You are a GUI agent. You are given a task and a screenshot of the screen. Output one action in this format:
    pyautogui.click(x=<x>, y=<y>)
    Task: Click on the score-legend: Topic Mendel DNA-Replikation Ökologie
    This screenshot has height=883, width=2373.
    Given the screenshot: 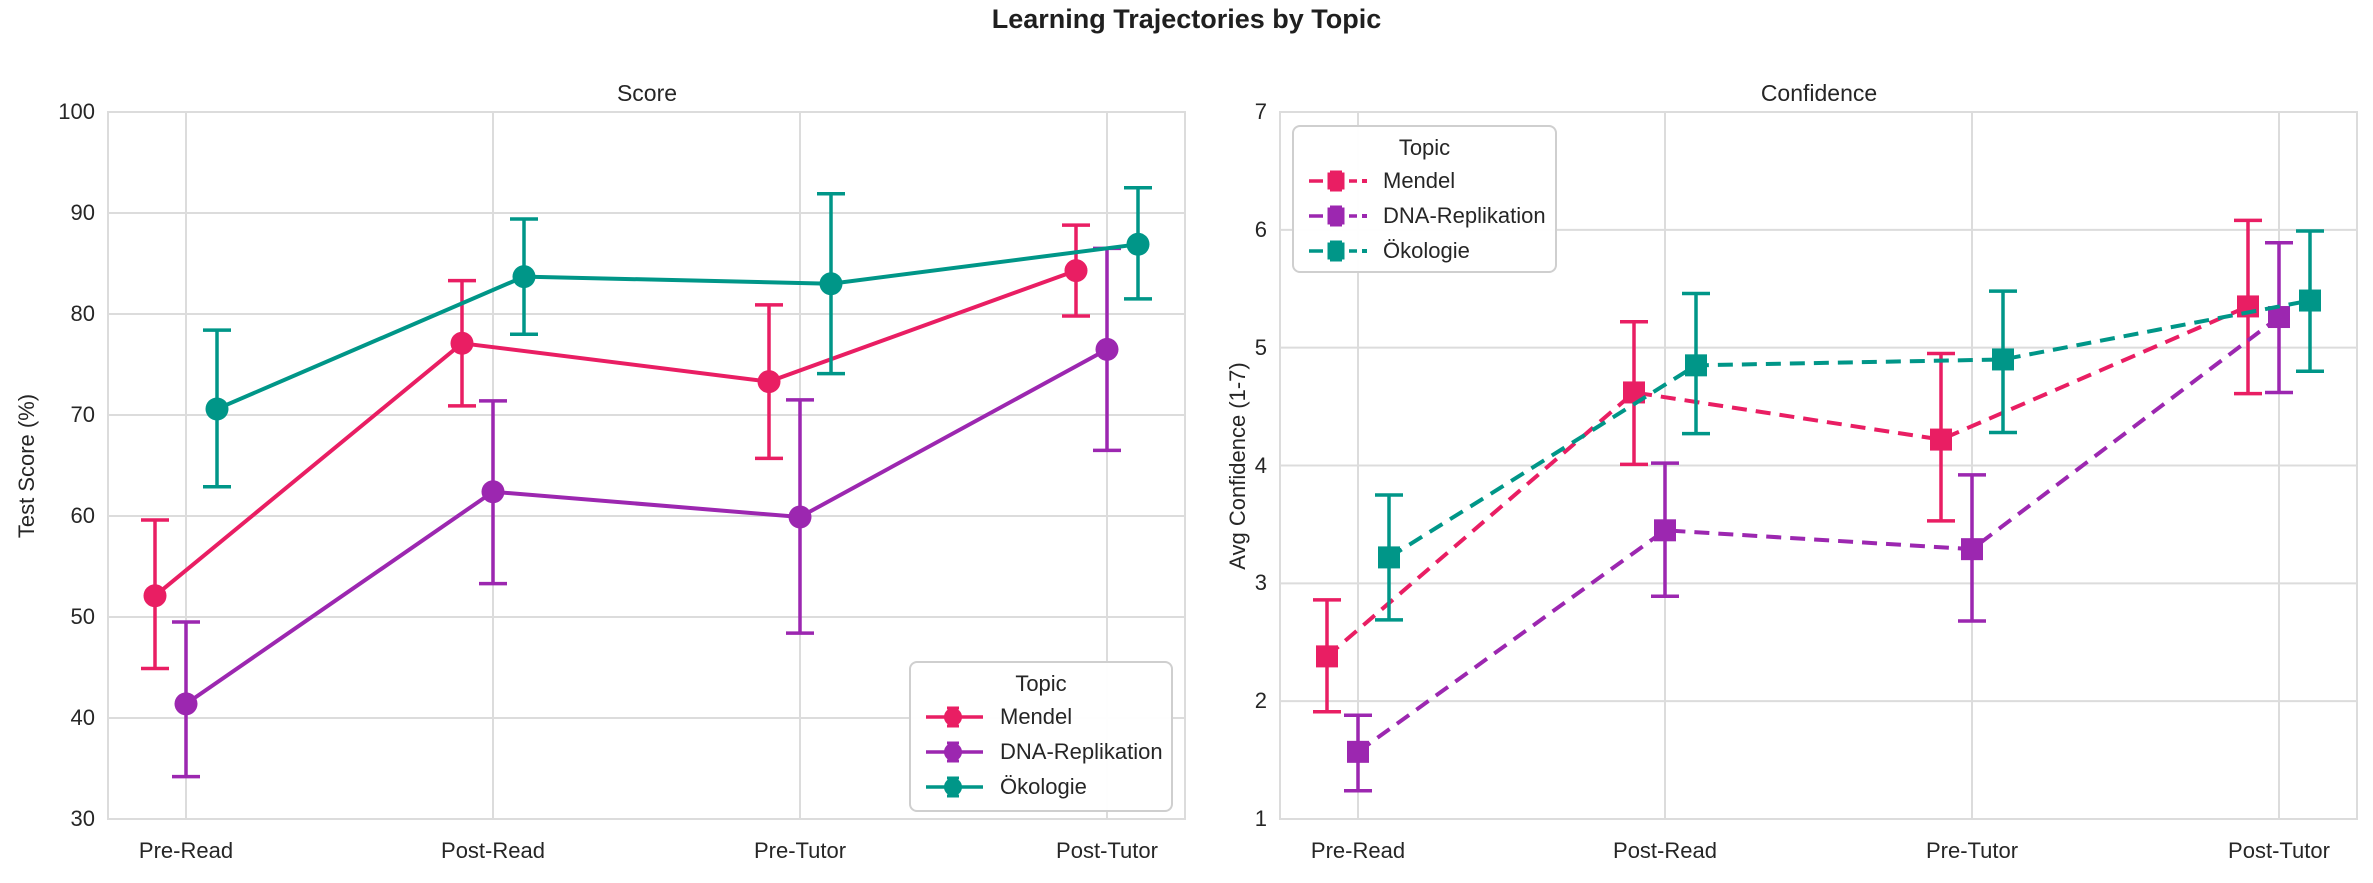 What is the action you would take?
    pyautogui.click(x=1041, y=736)
    